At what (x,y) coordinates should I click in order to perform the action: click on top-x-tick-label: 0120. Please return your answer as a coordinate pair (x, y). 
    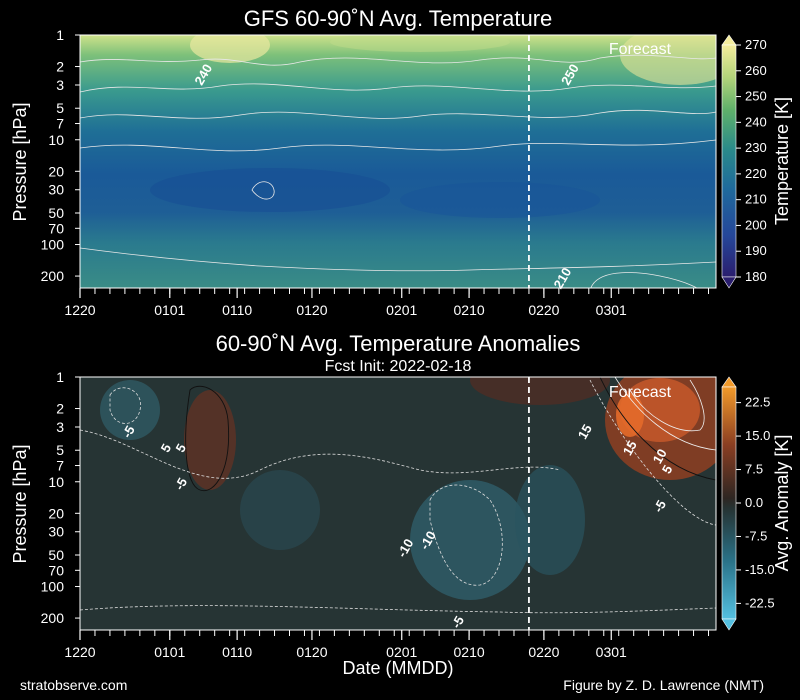
    Looking at the image, I should click on (311, 310).